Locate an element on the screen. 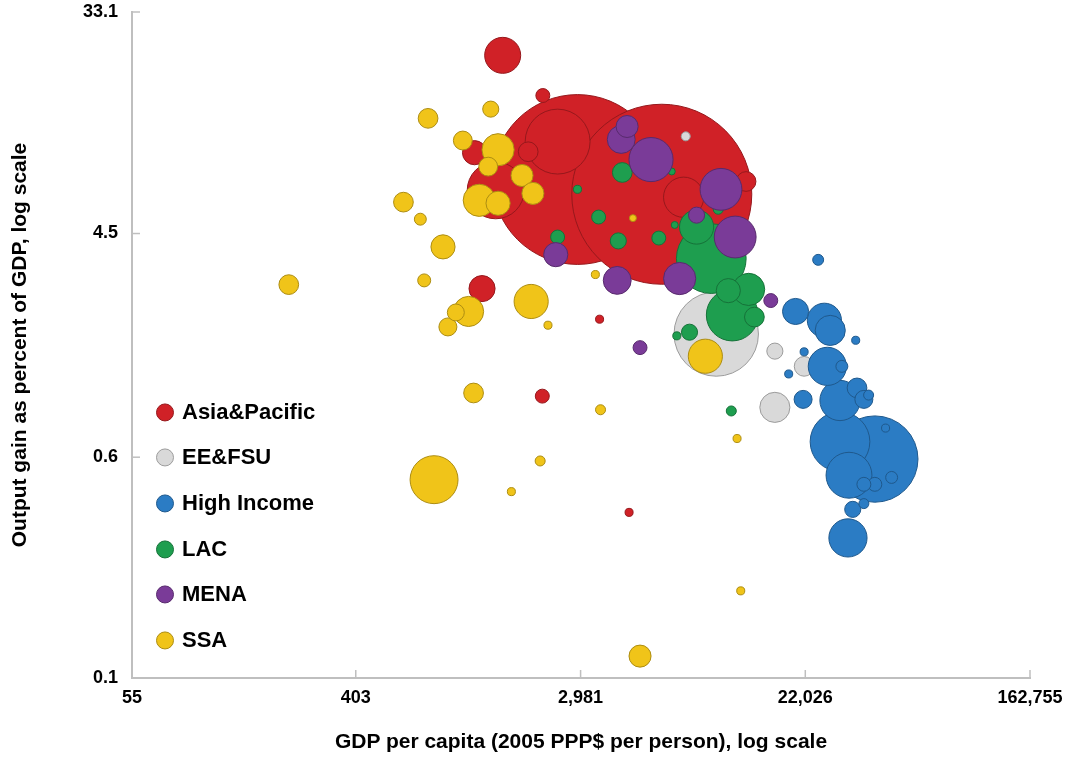 This screenshot has width=1068, height=759. x-tick-label: 22,026 is located at coordinates (805, 696).